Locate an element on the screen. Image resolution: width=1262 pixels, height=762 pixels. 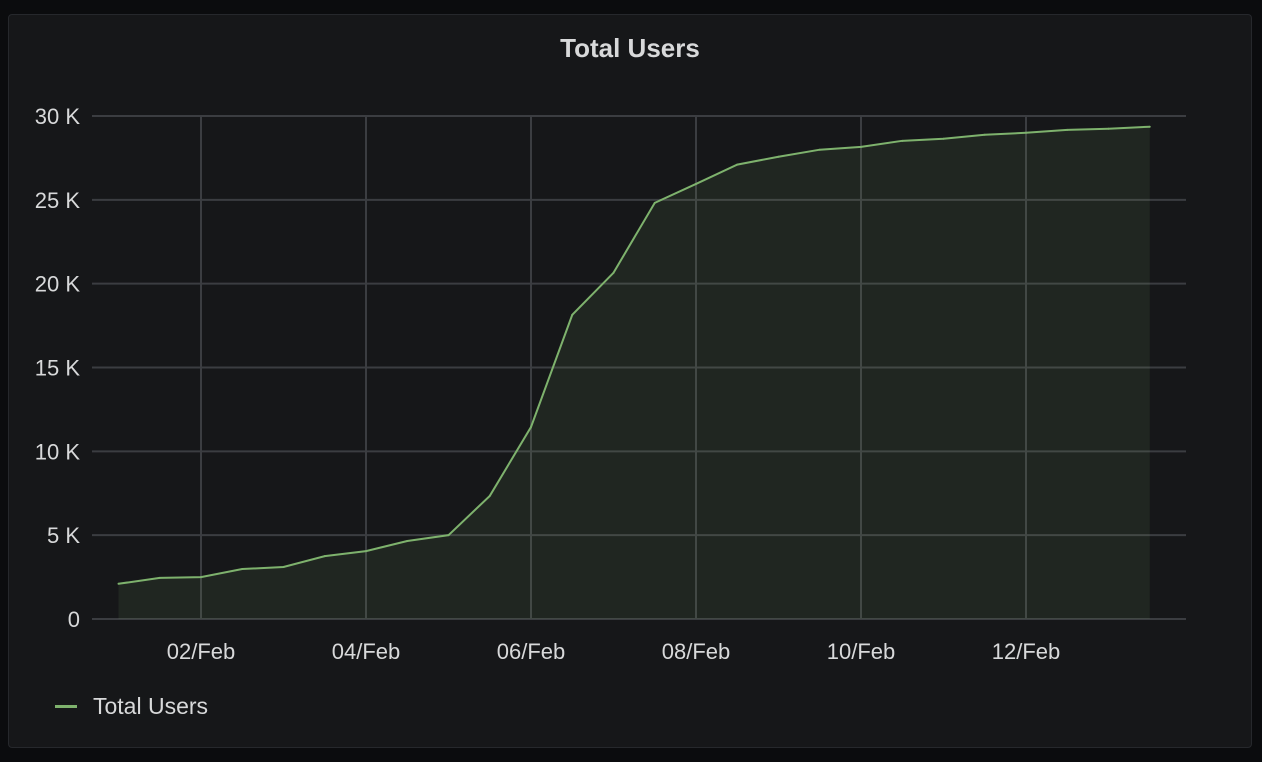
y-tick-label: 25 K is located at coordinates (58, 200).